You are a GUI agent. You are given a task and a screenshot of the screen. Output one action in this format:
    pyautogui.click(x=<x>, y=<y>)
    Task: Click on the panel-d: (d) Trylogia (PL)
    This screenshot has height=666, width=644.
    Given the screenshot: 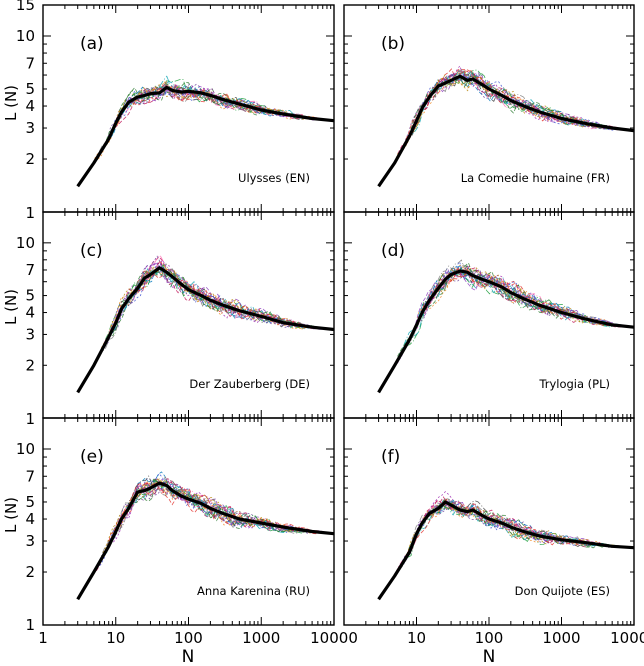 What is the action you would take?
    pyautogui.click(x=489, y=315)
    